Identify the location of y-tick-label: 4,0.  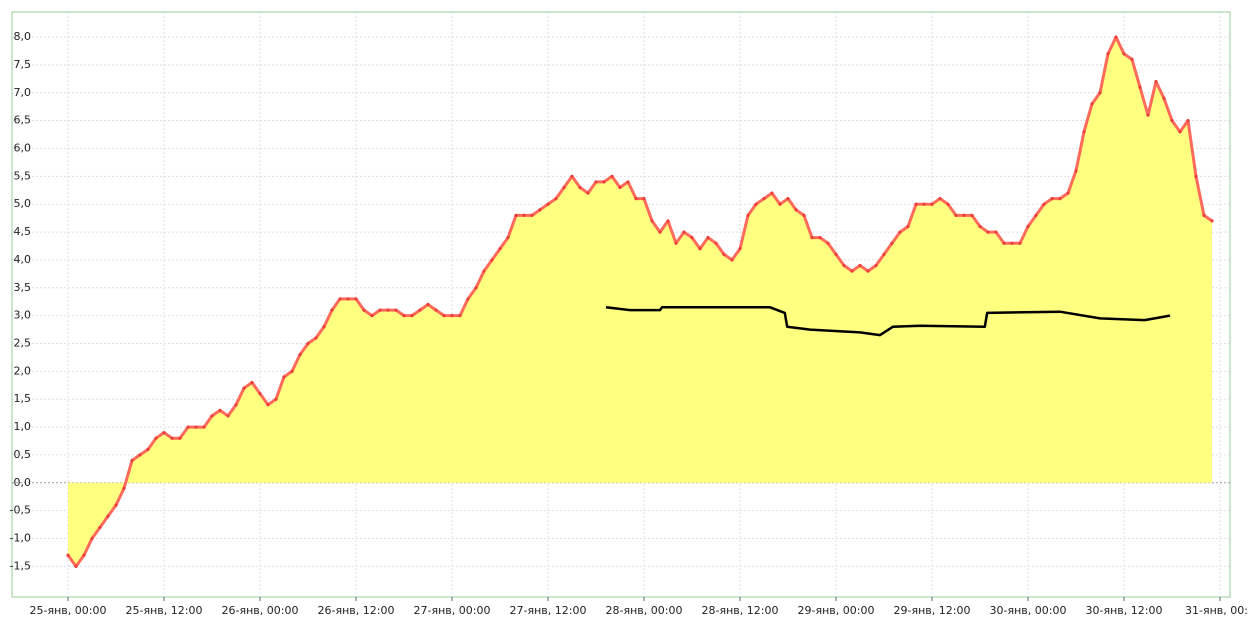
(23, 259).